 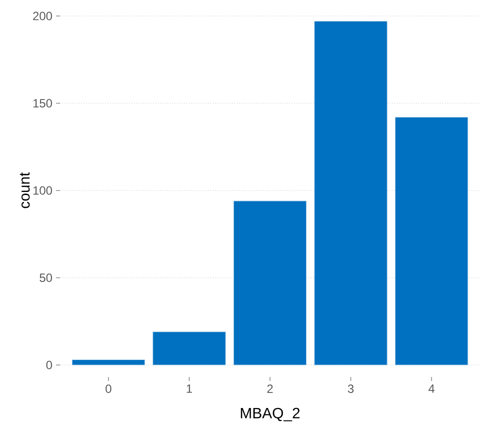 I want to click on x-tick-label: 0, so click(x=109, y=388).